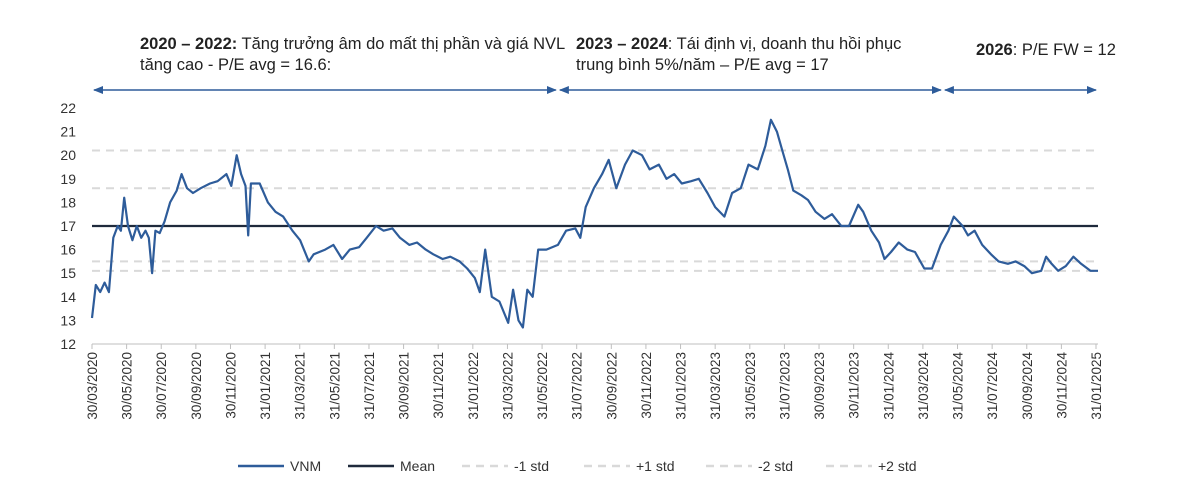 The height and width of the screenshot is (504, 1200). Describe the element at coordinates (68, 226) in the screenshot. I see `y-tick-label-17: 17` at that location.